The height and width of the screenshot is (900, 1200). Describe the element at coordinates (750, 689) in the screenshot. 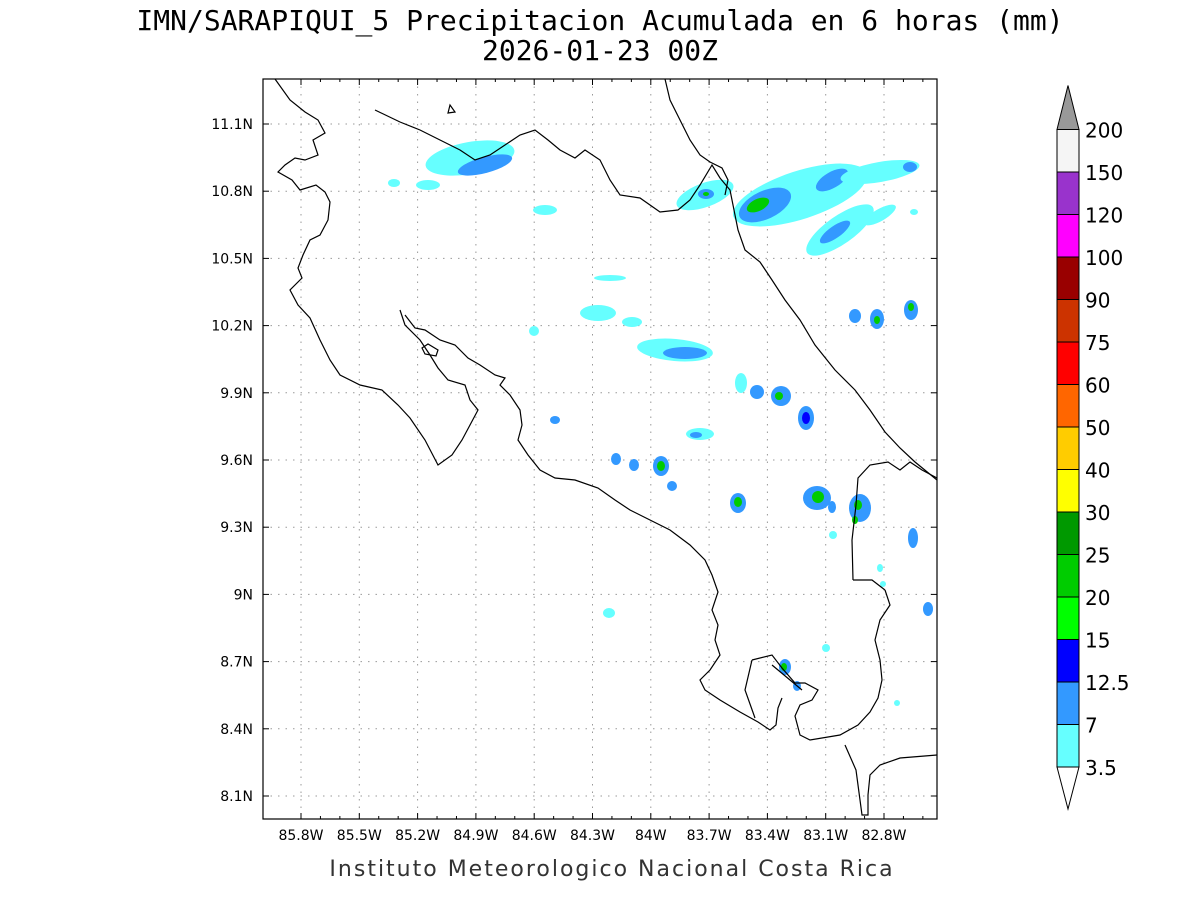

I see `golfo-dulce-edge` at that location.